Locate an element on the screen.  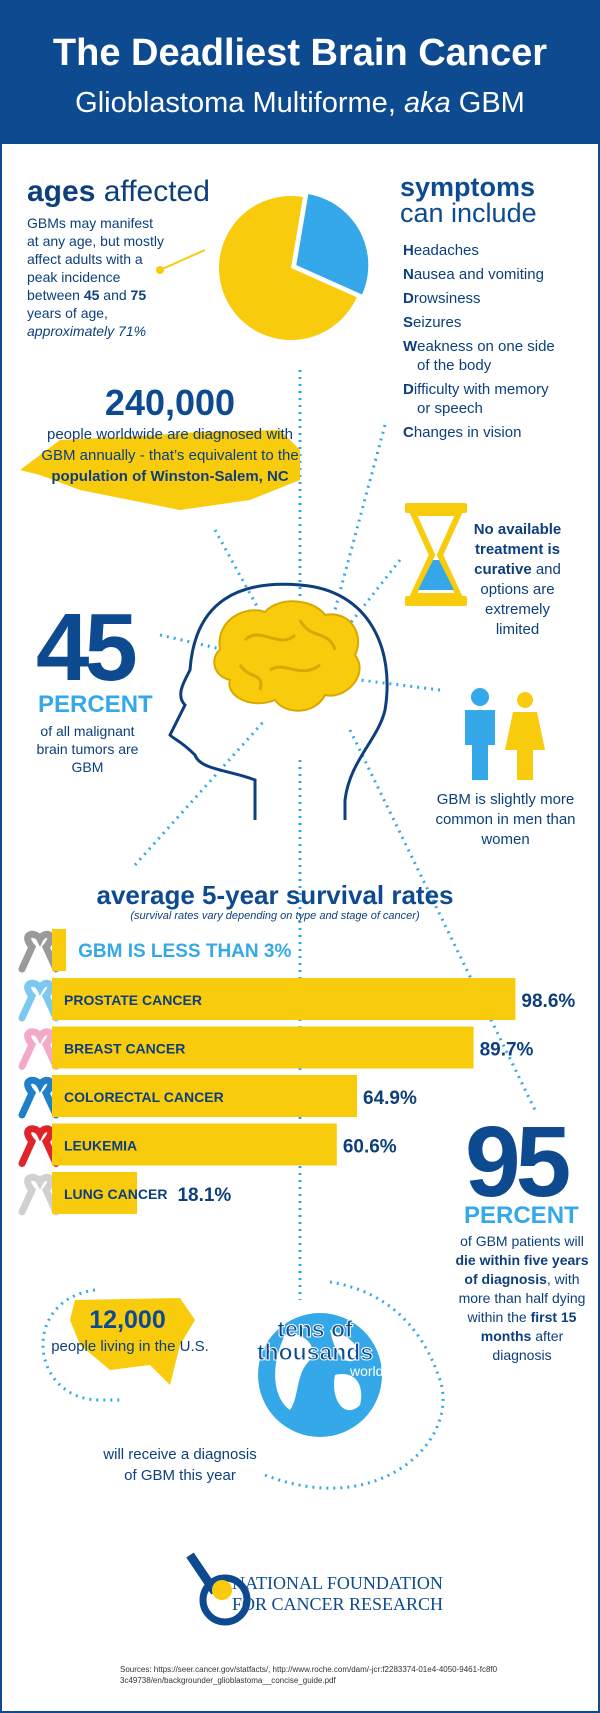
ages-heading: ages affected is located at coordinates (118, 192).